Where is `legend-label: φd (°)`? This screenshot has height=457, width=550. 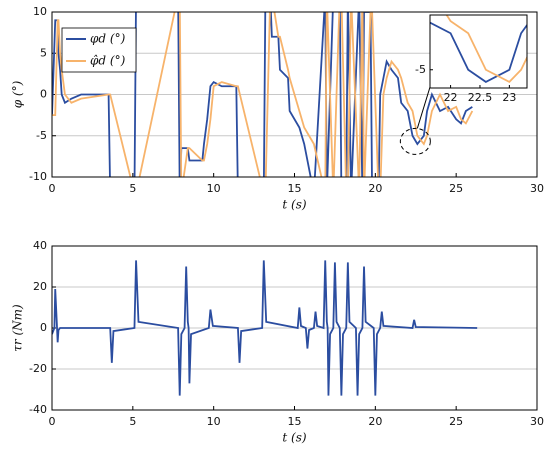 legend-label: φd (°) is located at coordinates (108, 39).